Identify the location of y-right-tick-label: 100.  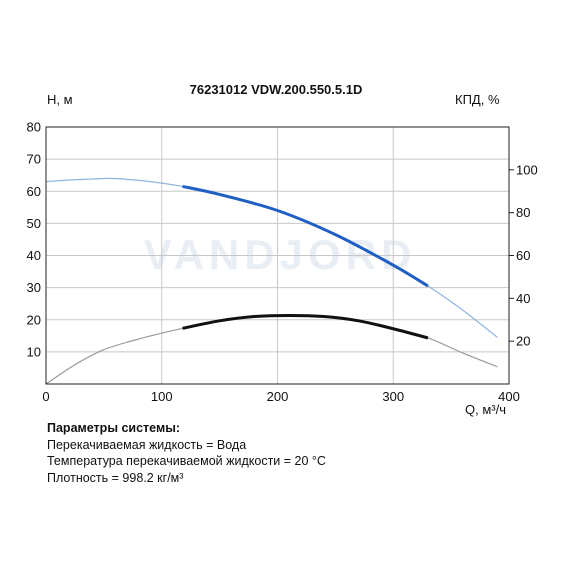
(527, 169).